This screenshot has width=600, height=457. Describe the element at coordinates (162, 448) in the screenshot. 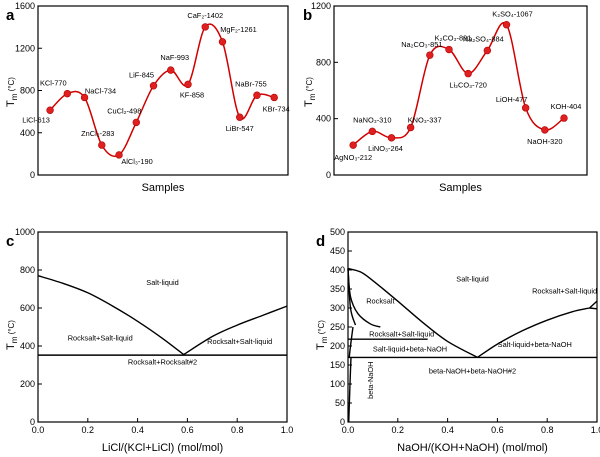

I see `x-axis-label: LiCl/(KCl+LiCl) (mol/mol)` at that location.